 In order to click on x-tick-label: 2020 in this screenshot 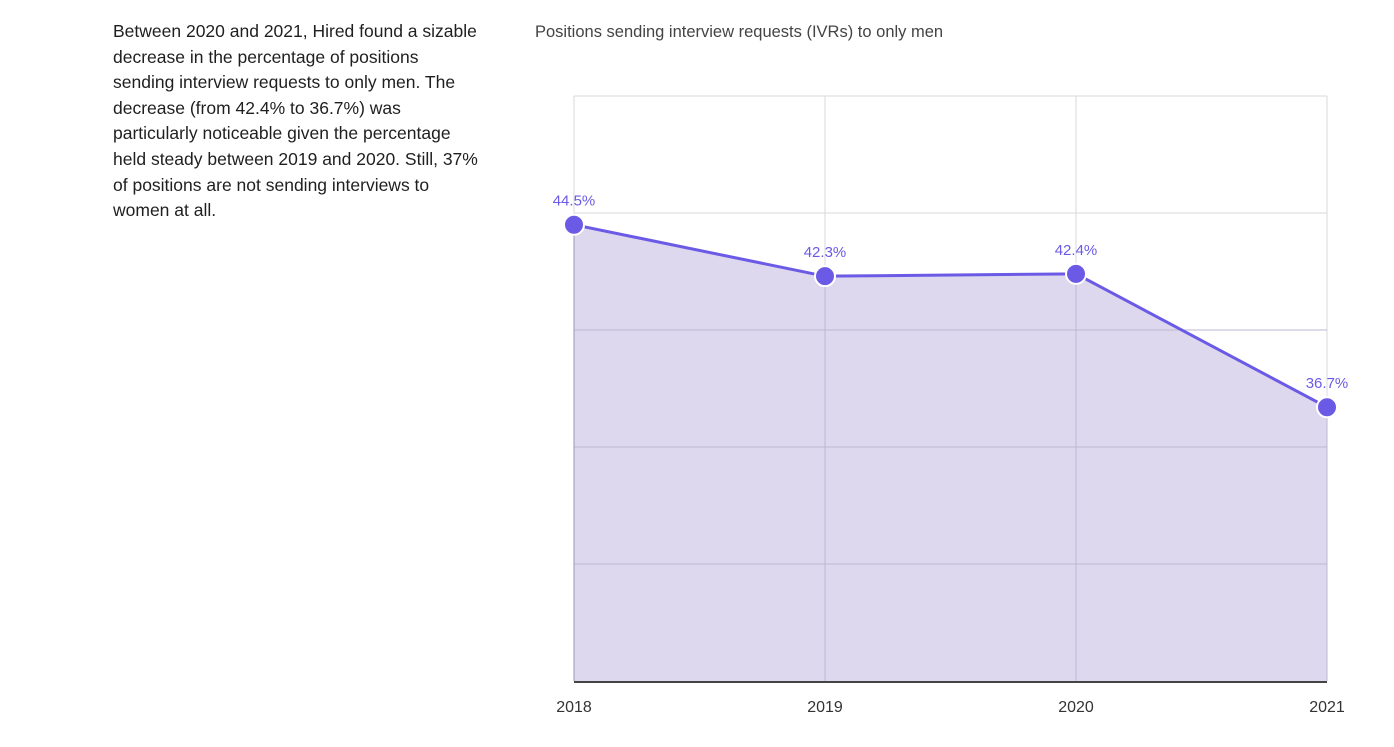, I will do `click(1076, 707)`.